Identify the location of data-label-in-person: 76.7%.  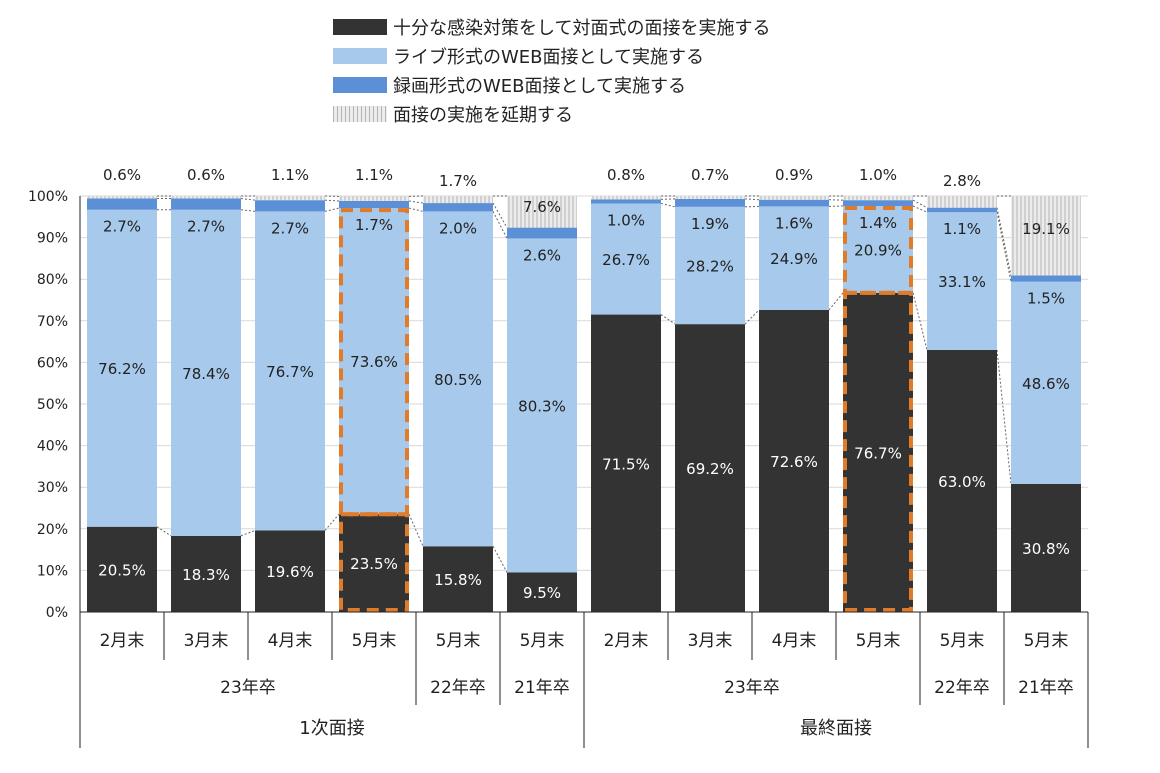
(878, 453).